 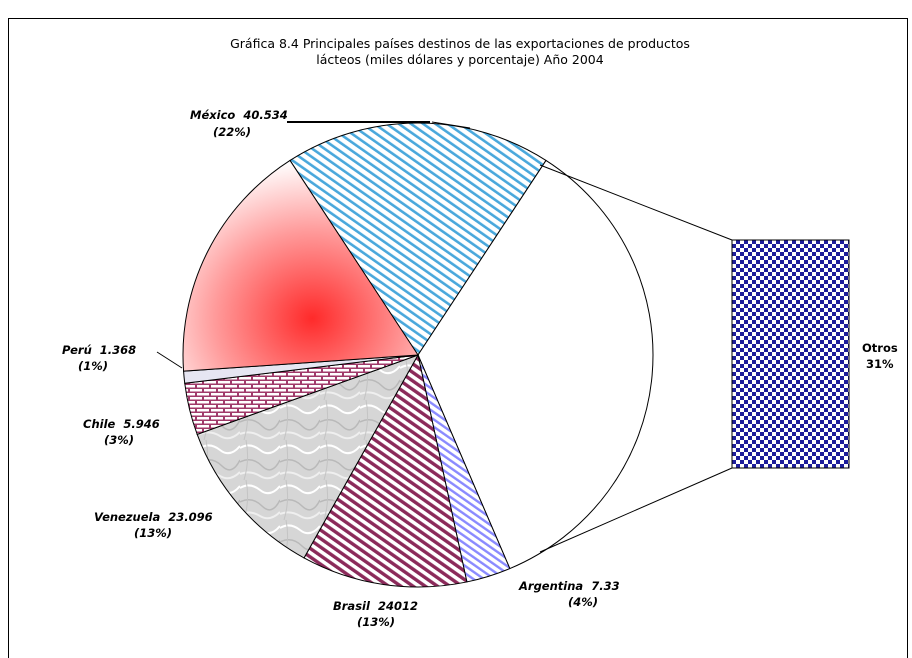 What do you see at coordinates (121, 424) in the screenshot?
I see `label-chile: Chile 5.946` at bounding box center [121, 424].